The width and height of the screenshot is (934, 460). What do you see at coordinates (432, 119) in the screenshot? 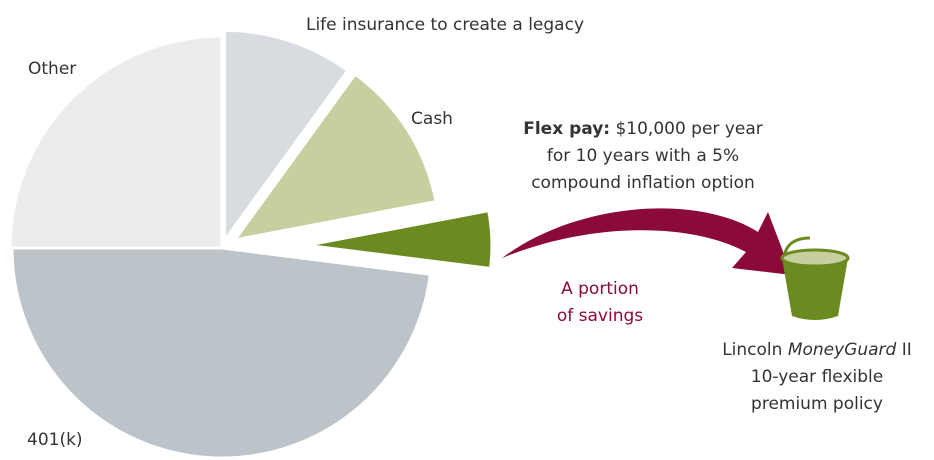
I see `slice-label: Cash` at bounding box center [432, 119].